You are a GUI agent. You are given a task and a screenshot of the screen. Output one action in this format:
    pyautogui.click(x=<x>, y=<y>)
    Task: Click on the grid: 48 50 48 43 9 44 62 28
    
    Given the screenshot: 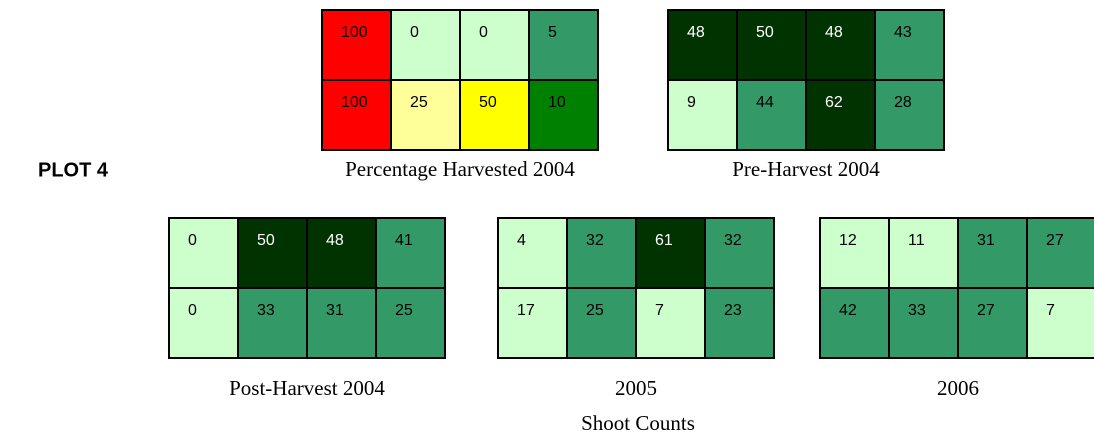 What is the action you would take?
    pyautogui.click(x=806, y=80)
    